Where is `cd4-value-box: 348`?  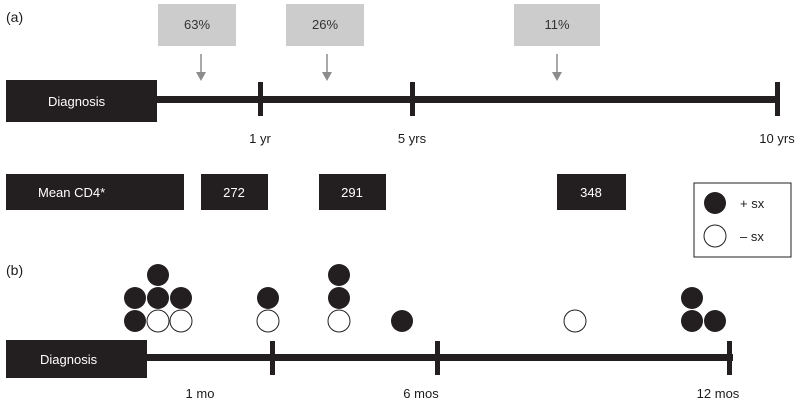
cd4-value-box: 348 is located at coordinates (591, 192).